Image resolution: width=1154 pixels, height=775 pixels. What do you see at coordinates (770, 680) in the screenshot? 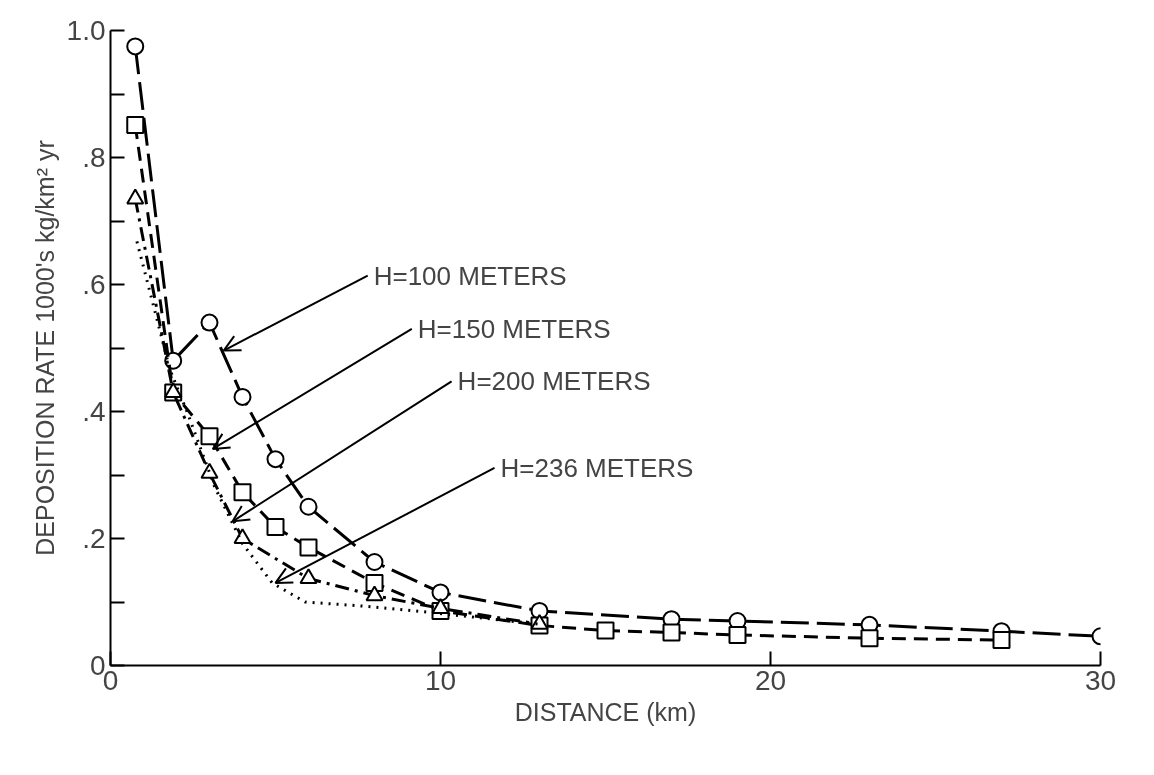
I see `x-tick-label: 20` at bounding box center [770, 680].